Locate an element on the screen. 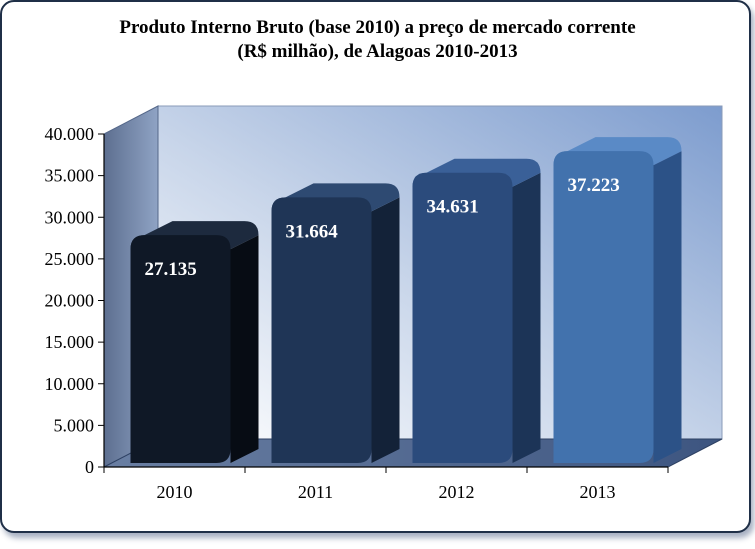 The width and height of the screenshot is (755, 549). bar-2010 is located at coordinates (194, 342).